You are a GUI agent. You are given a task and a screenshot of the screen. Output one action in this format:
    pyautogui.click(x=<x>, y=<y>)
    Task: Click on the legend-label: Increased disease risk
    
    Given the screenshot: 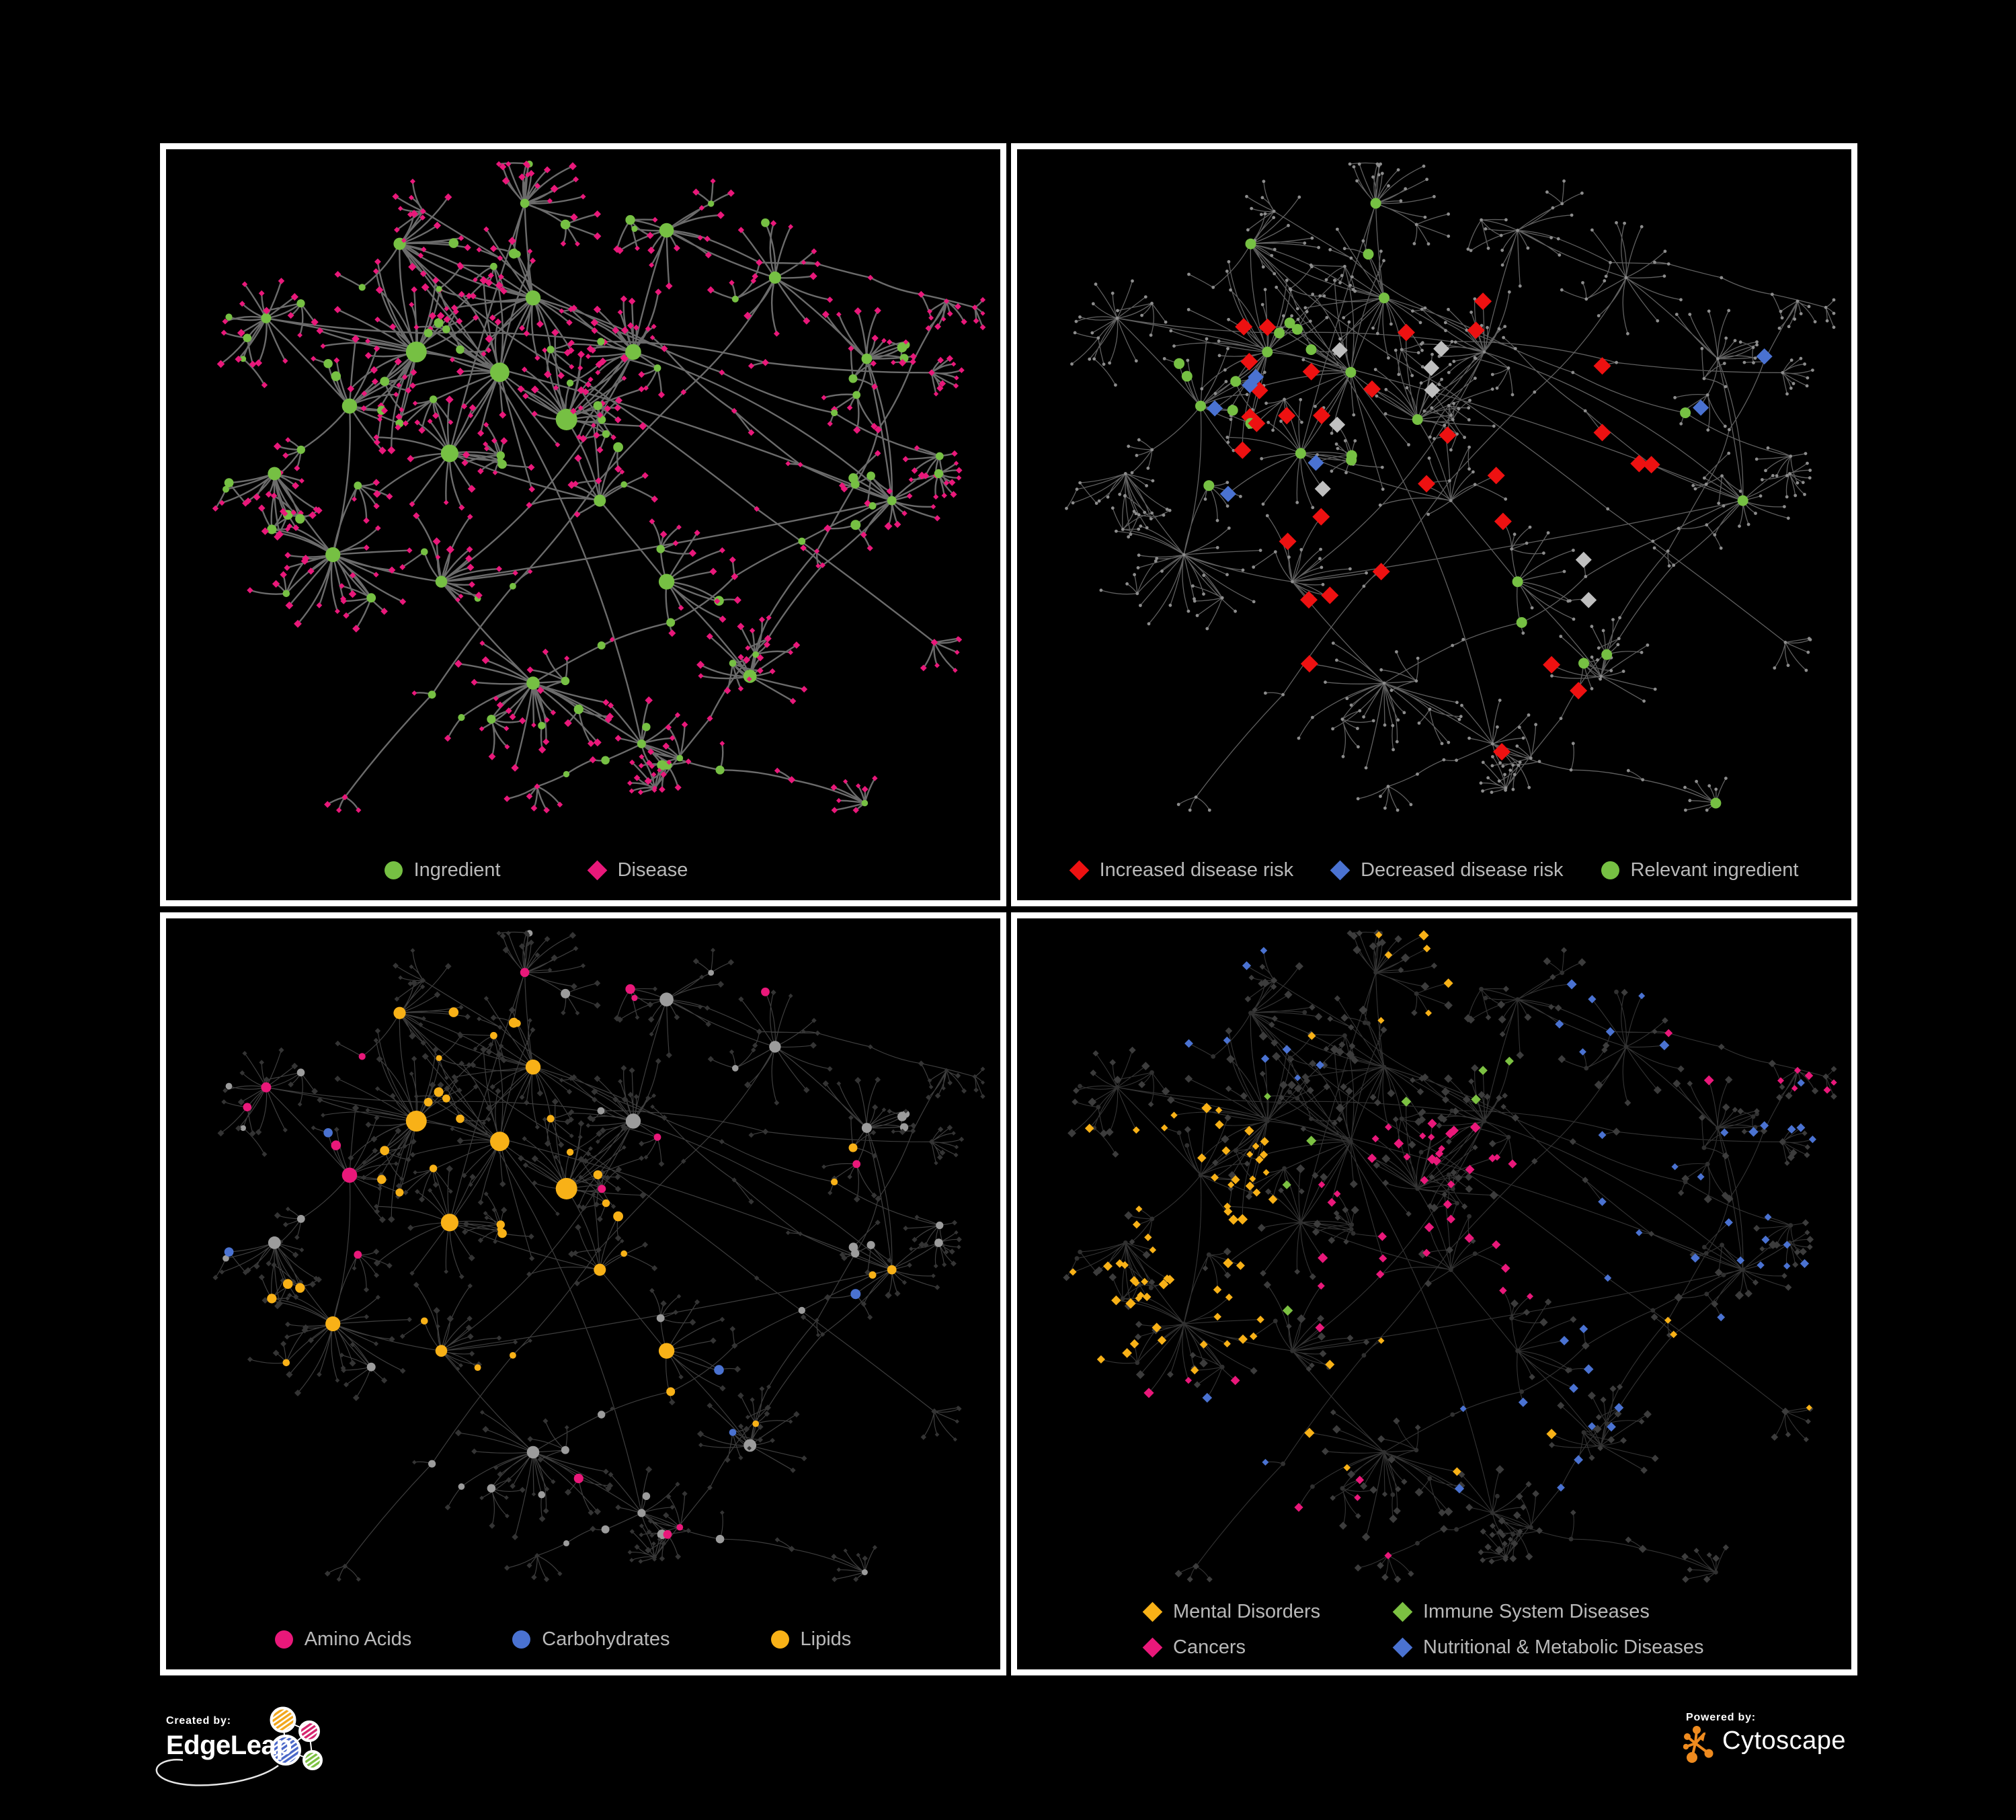 What is the action you would take?
    pyautogui.click(x=1196, y=870)
    